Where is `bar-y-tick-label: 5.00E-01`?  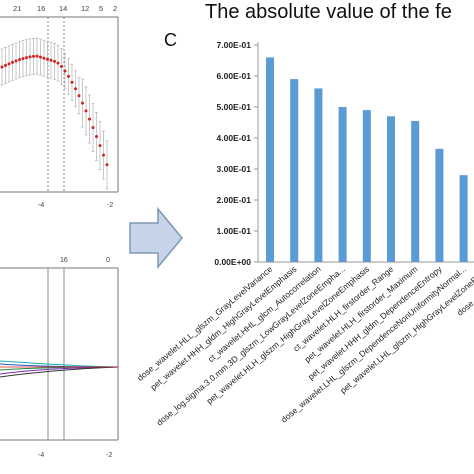 bar-y-tick-label: 5.00E-01 is located at coordinates (234, 107).